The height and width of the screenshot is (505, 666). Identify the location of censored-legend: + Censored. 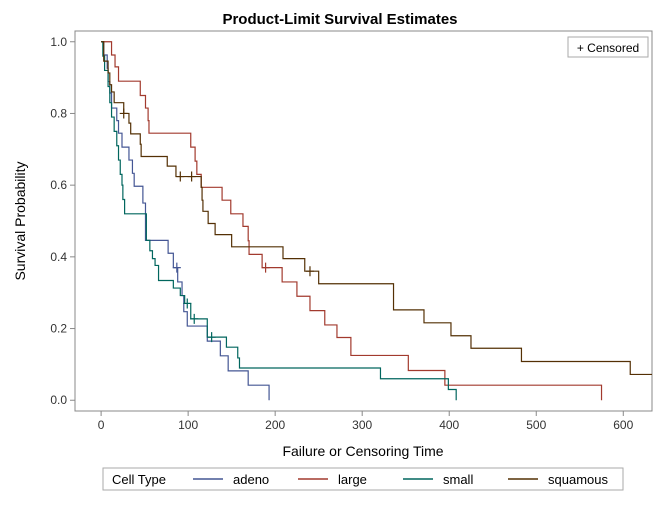
(608, 47).